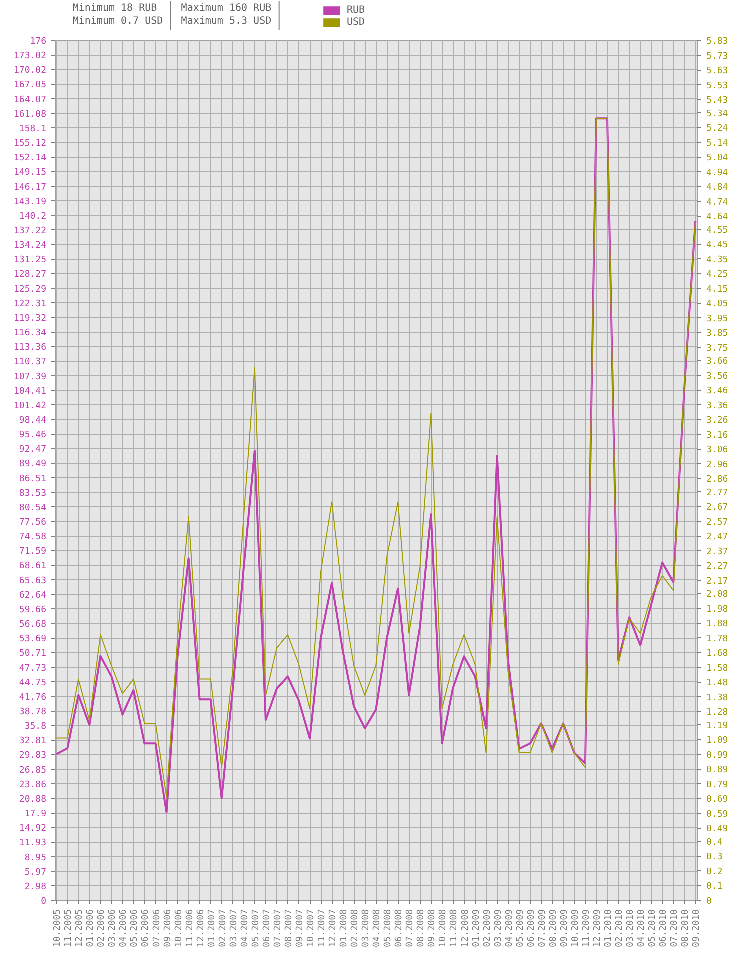  What do you see at coordinates (717, 581) in the screenshot?
I see `y2-tick-label: 2.17` at bounding box center [717, 581].